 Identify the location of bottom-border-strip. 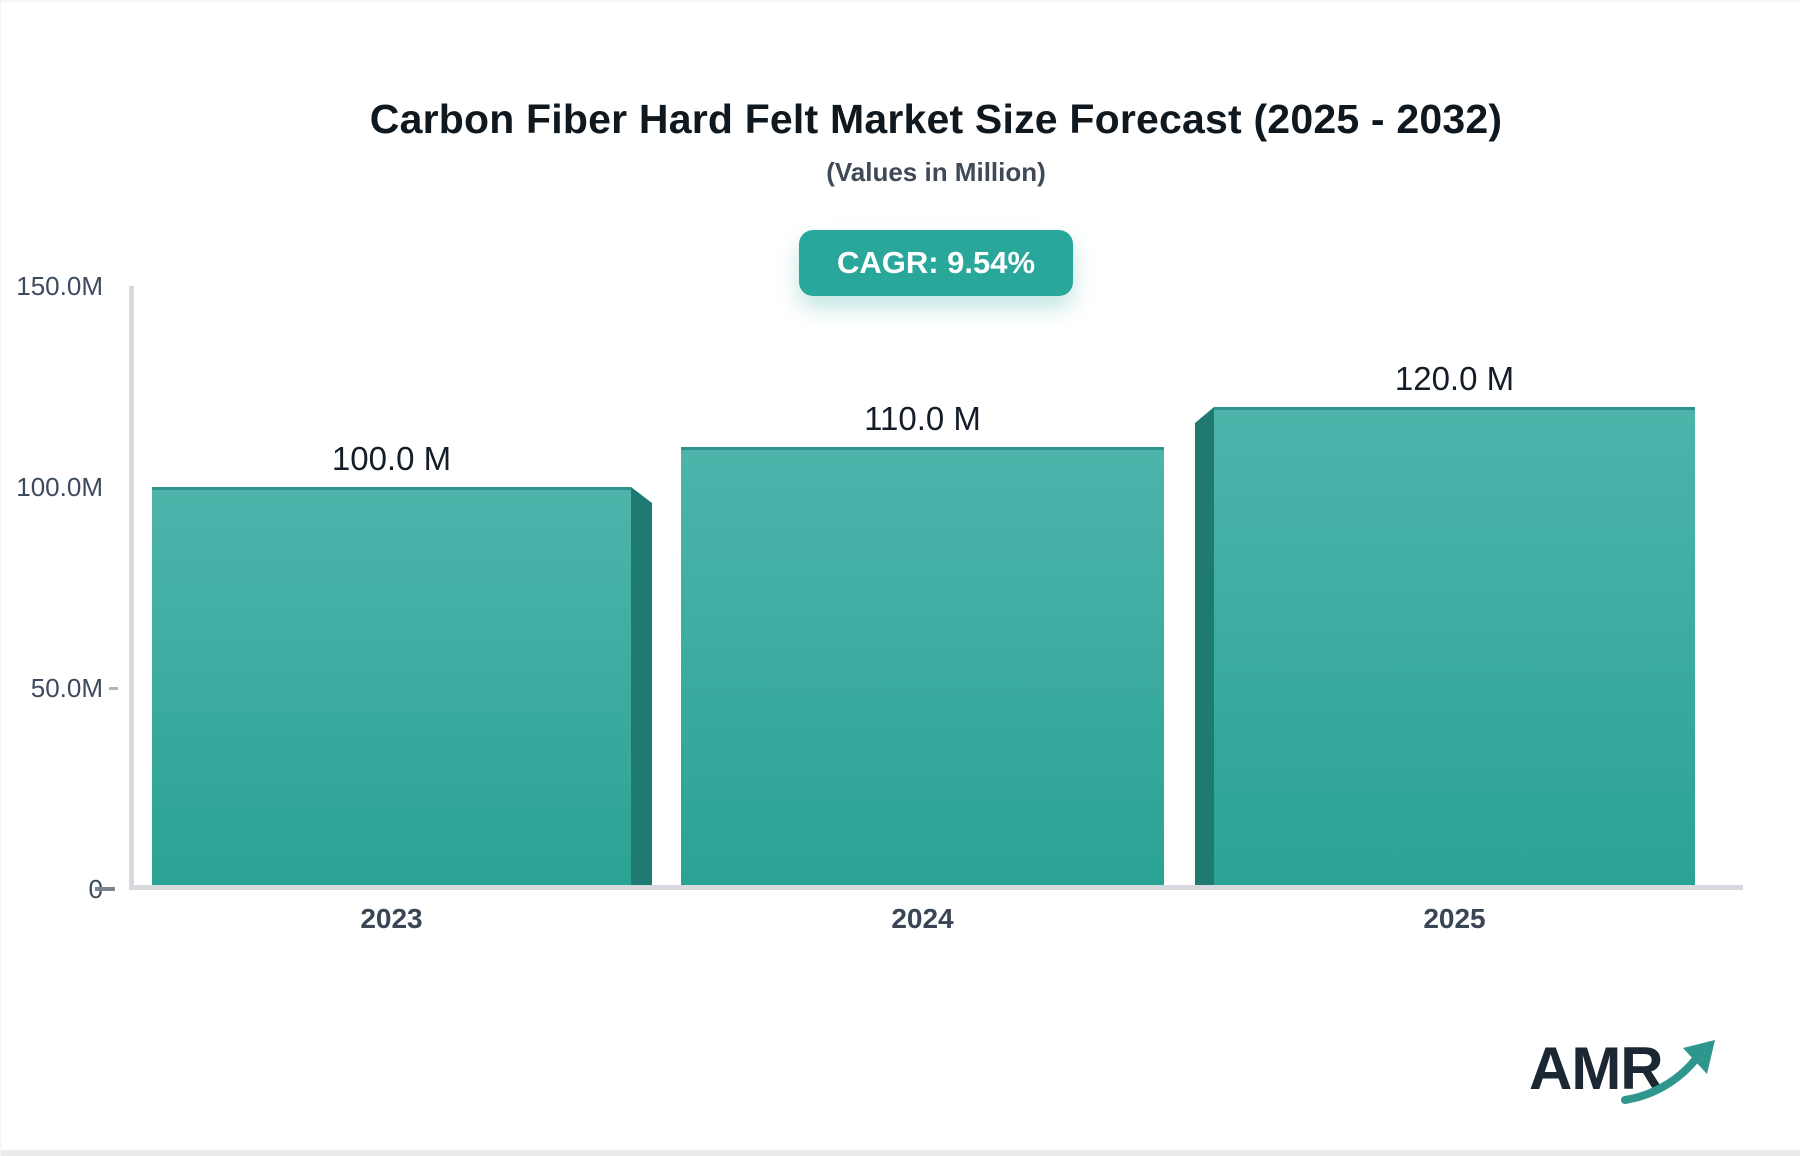
(900, 1153).